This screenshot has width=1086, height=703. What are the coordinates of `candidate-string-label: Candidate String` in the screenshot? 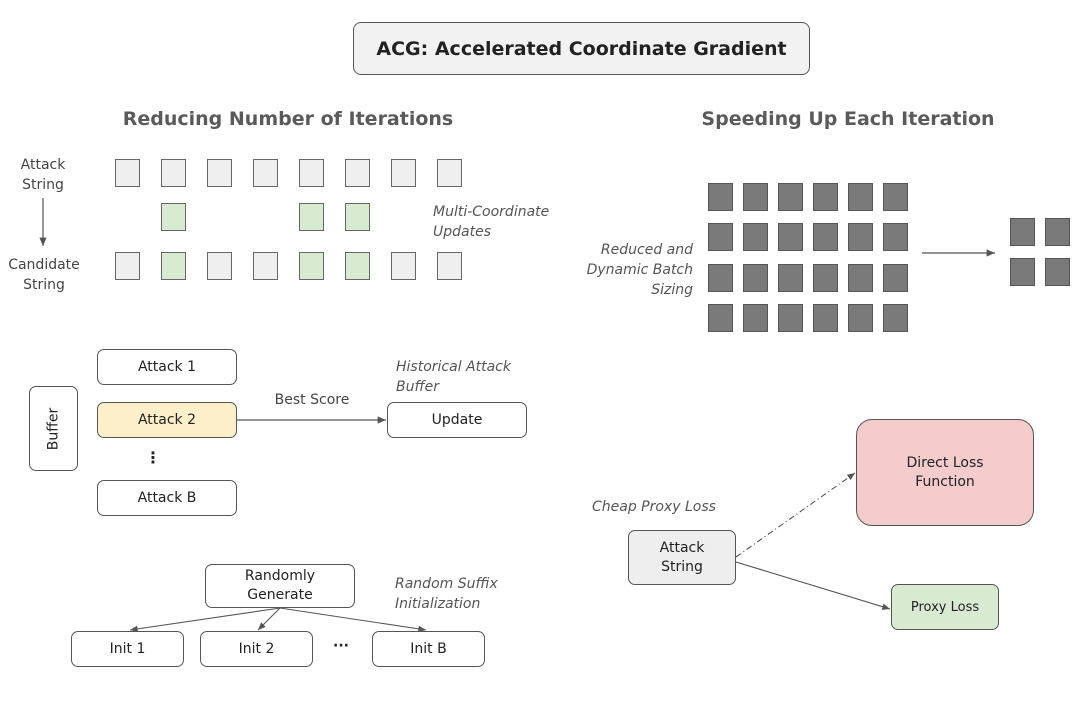 It's located at (44, 275).